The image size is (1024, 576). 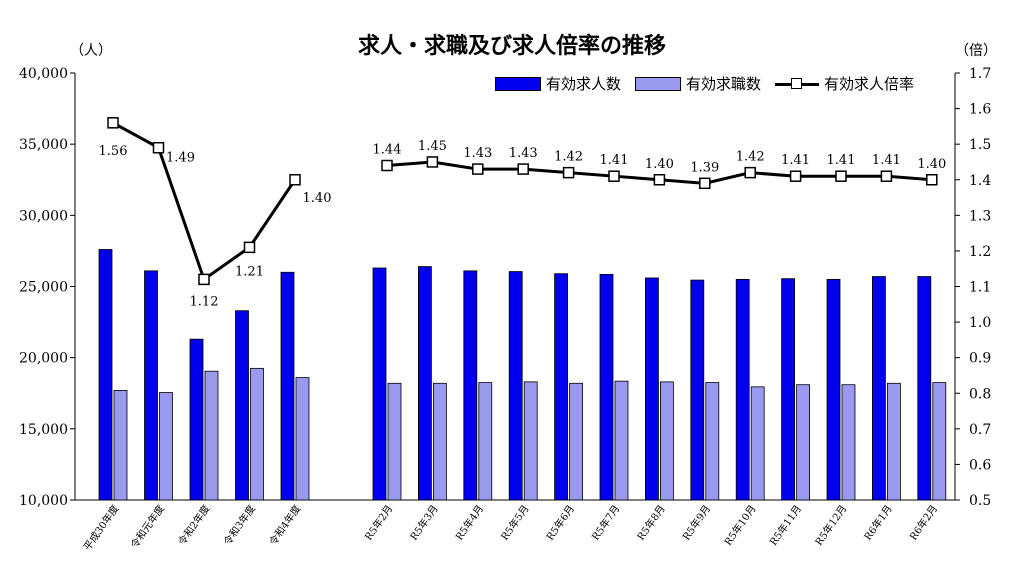 I want to click on x-axis-category-label: R5年6月, so click(x=560, y=522).